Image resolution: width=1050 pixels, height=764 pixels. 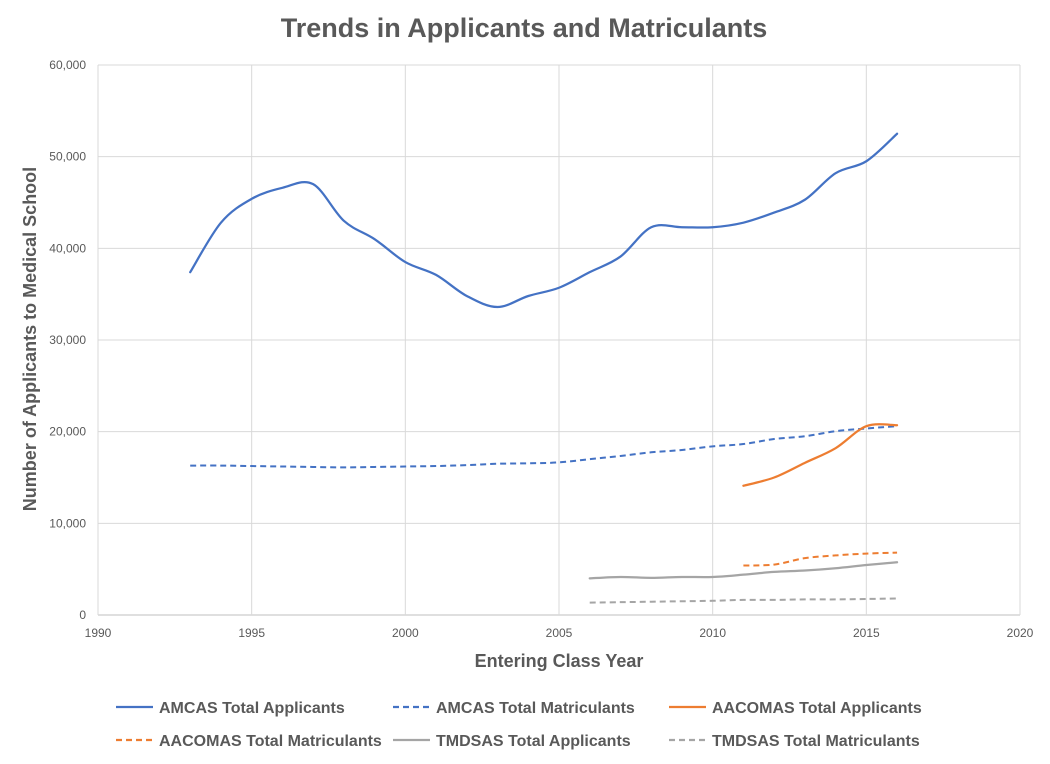 I want to click on x-tick-label: 2010, so click(x=712, y=633).